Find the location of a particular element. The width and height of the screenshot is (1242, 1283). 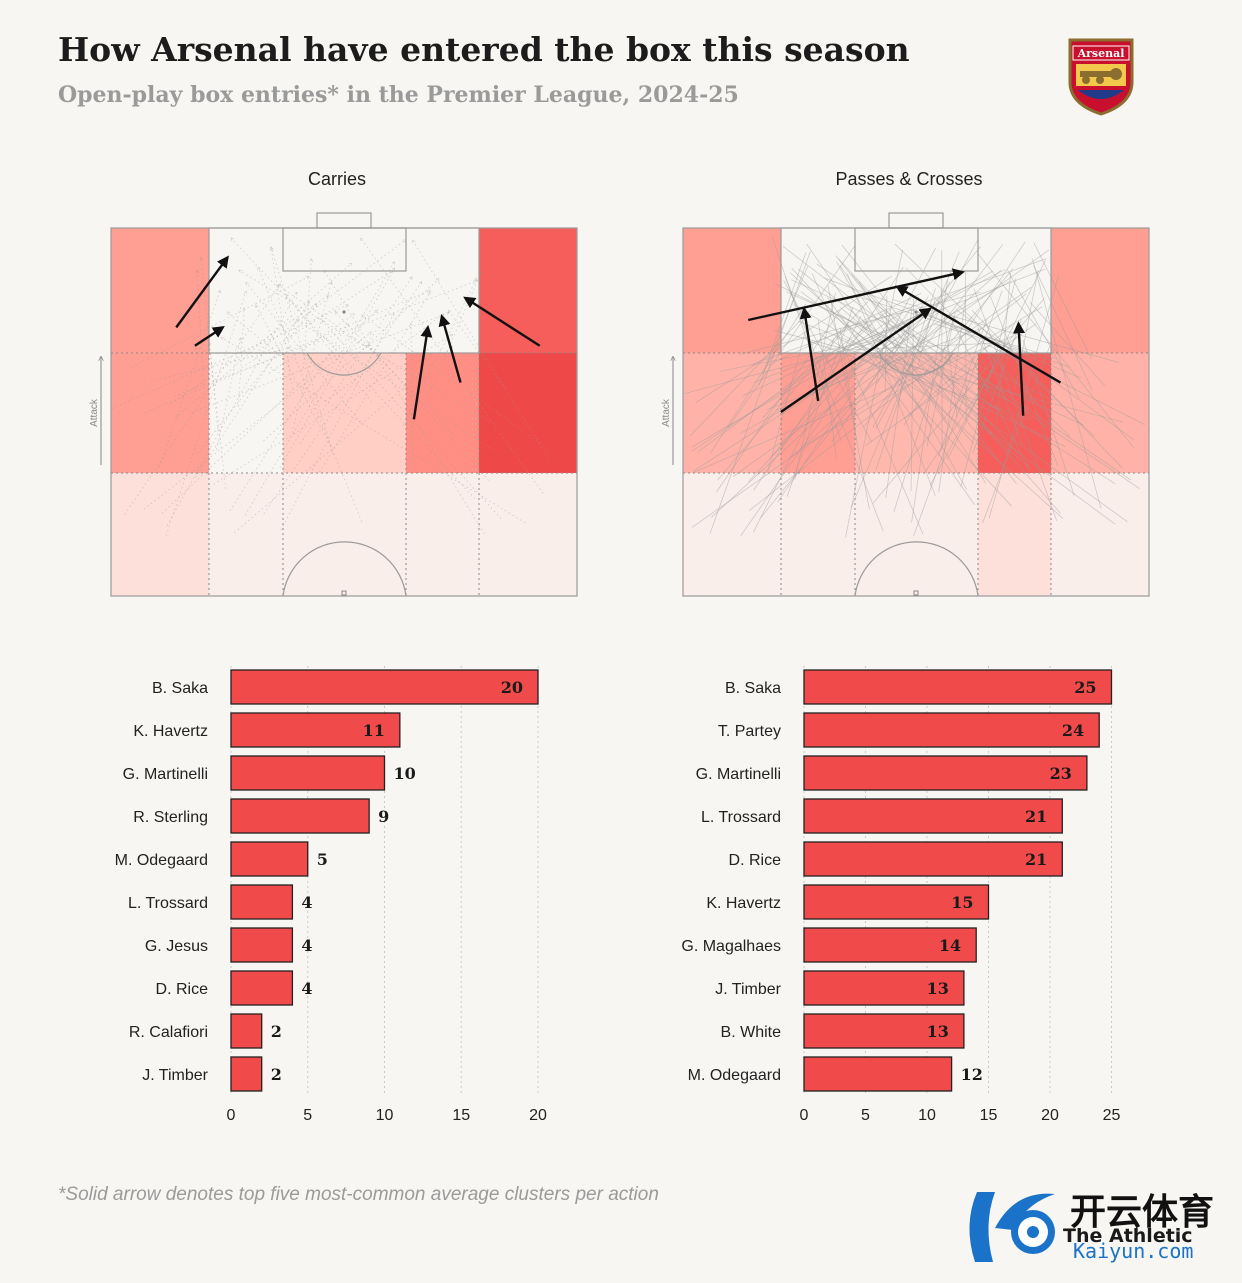

value-label: 24 is located at coordinates (1073, 730).